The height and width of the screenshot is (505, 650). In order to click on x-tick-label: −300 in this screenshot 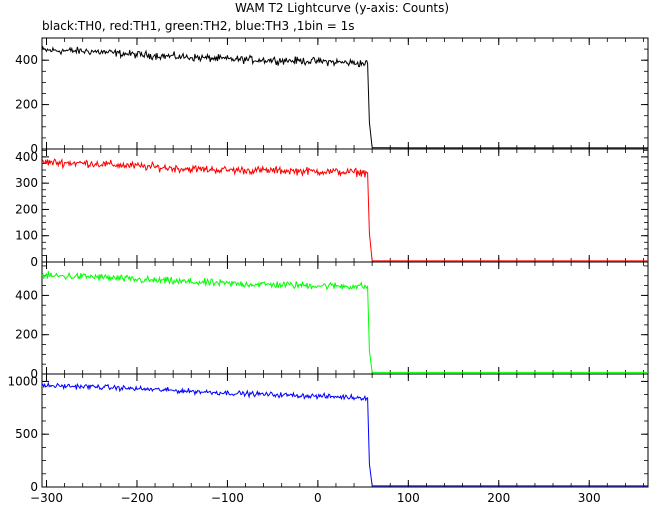, I will do `click(46, 498)`.